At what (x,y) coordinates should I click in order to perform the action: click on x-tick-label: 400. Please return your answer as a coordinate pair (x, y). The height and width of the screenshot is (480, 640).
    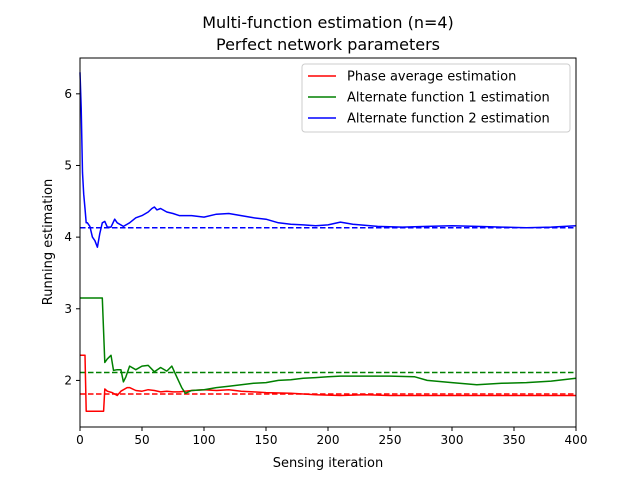
    Looking at the image, I should click on (576, 440).